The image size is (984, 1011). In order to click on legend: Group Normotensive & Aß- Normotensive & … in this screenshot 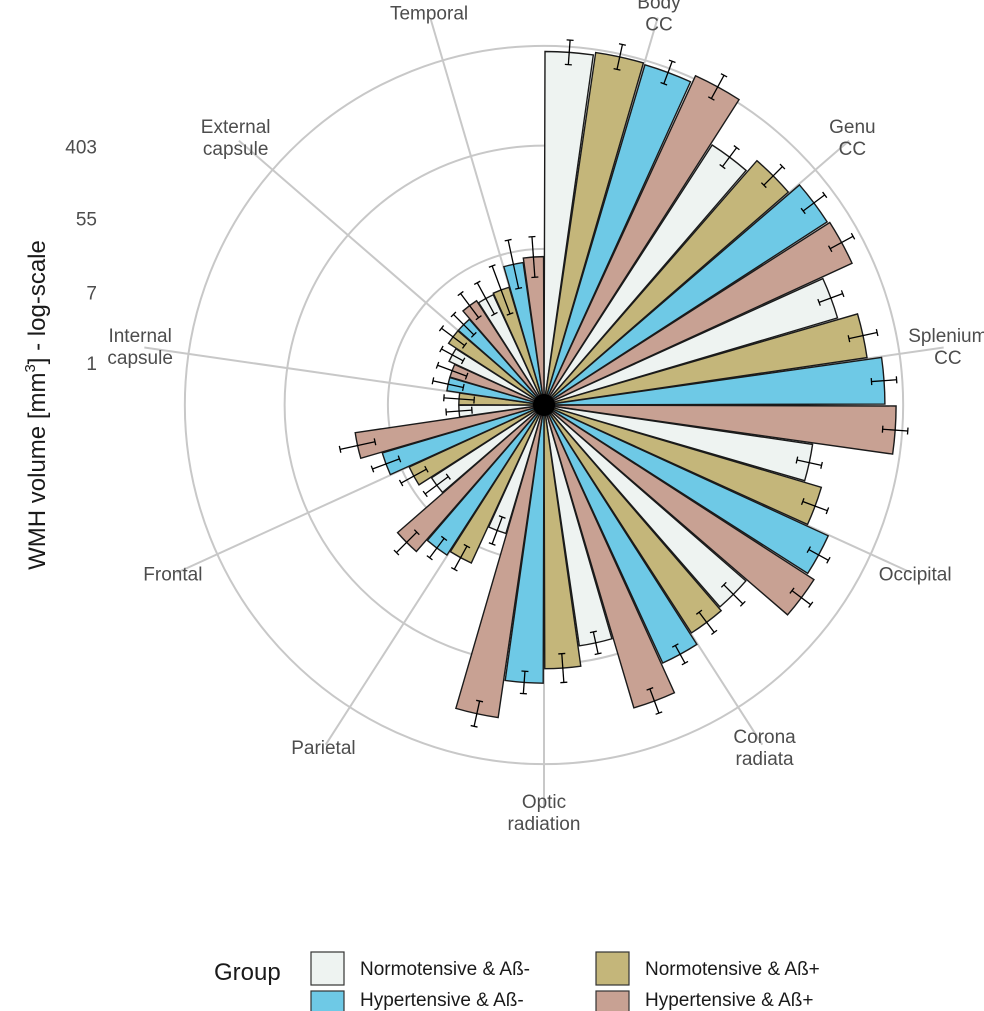, I will do `click(517, 981)`.